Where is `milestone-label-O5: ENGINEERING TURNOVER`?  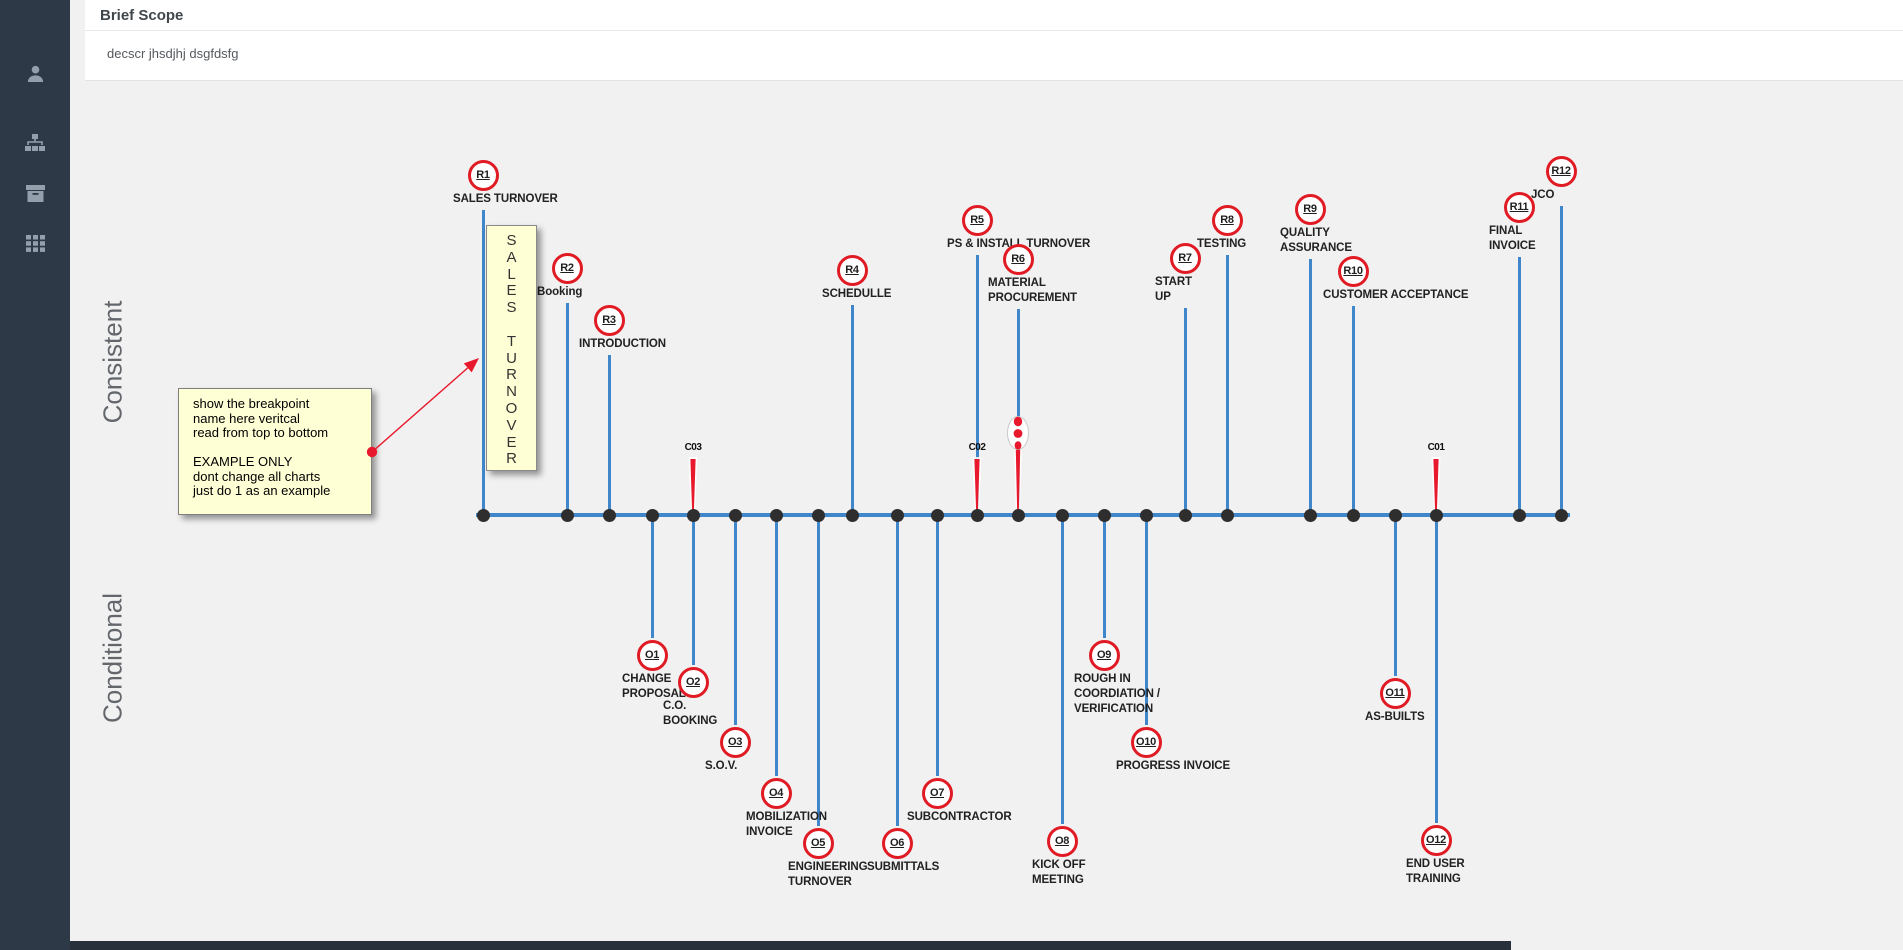 milestone-label-O5: ENGINEERING TURNOVER is located at coordinates (828, 874).